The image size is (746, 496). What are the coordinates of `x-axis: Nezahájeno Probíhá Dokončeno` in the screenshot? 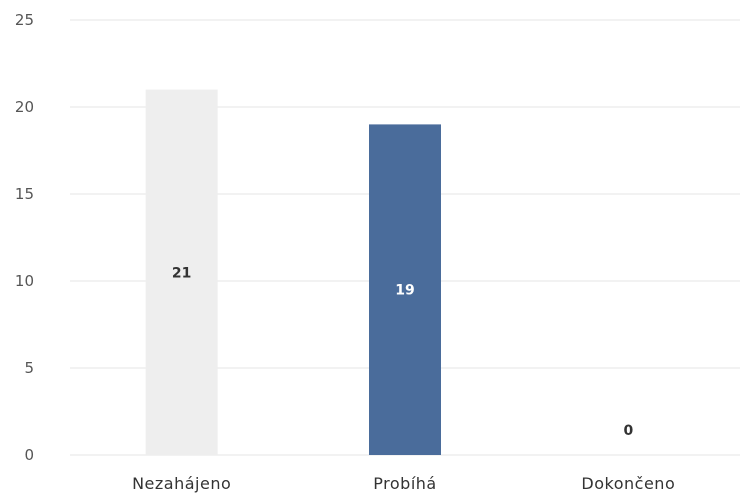 It's located at (403, 483).